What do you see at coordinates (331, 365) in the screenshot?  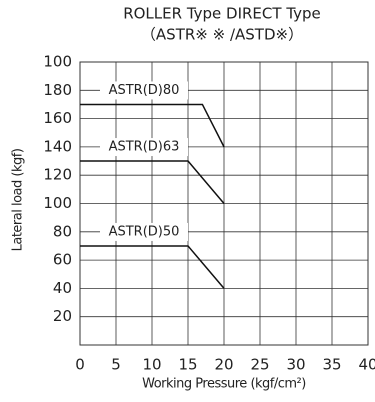 I see `x-tick-label: 35` at bounding box center [331, 365].